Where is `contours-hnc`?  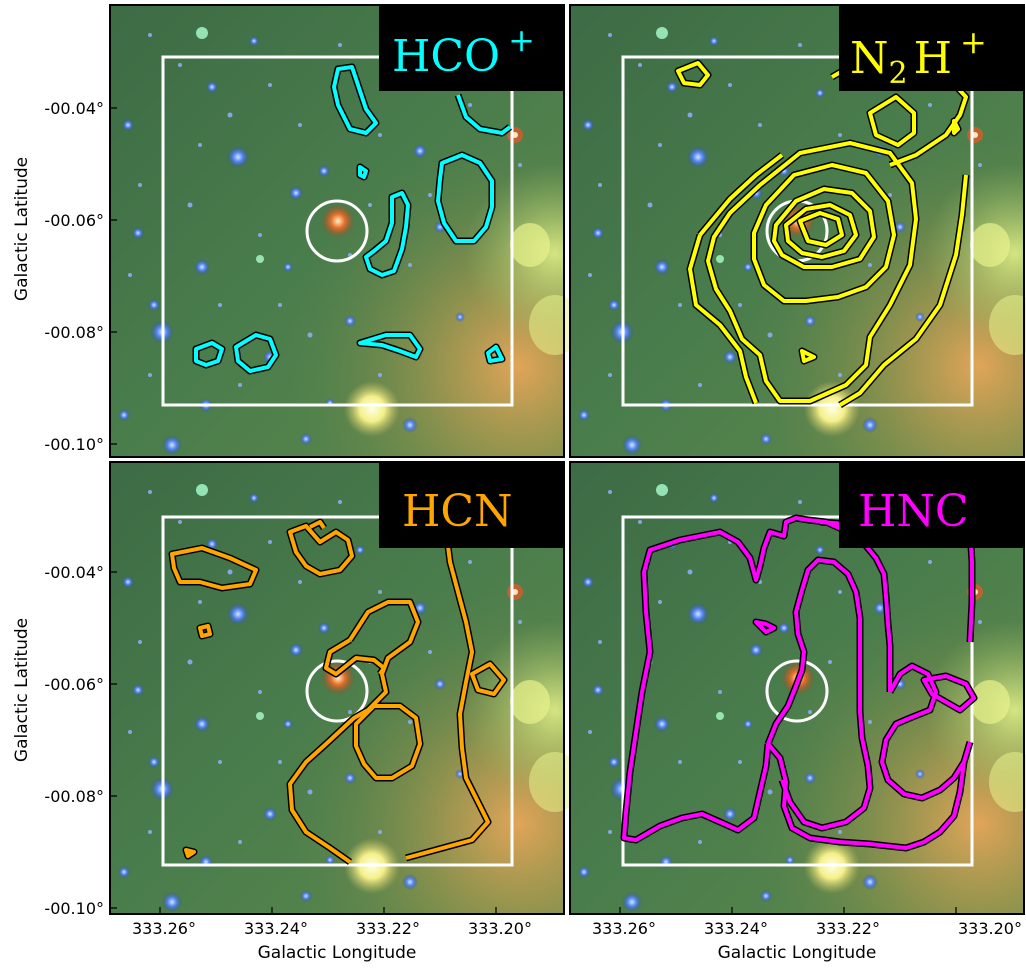
contours-hnc is located at coordinates (799, 683).